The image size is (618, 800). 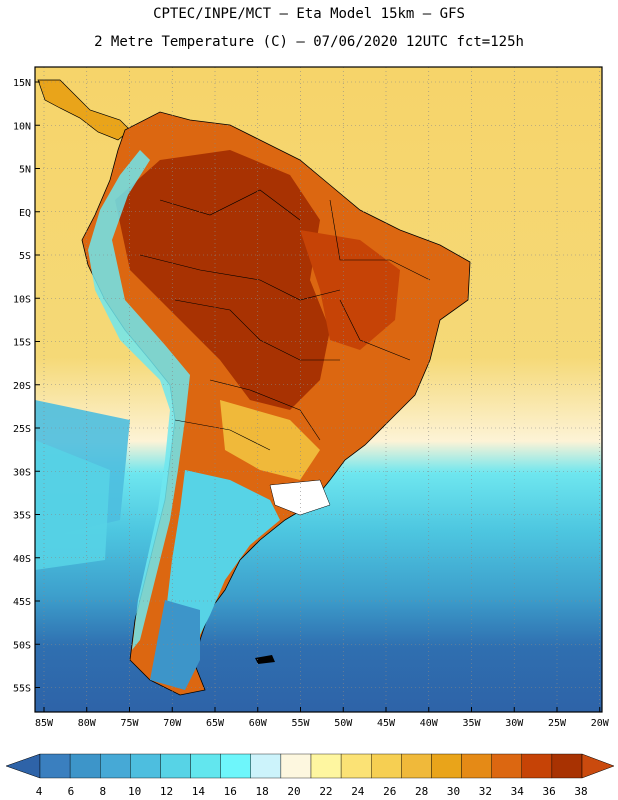 I want to click on lat-label: 45S, so click(x=22, y=602).